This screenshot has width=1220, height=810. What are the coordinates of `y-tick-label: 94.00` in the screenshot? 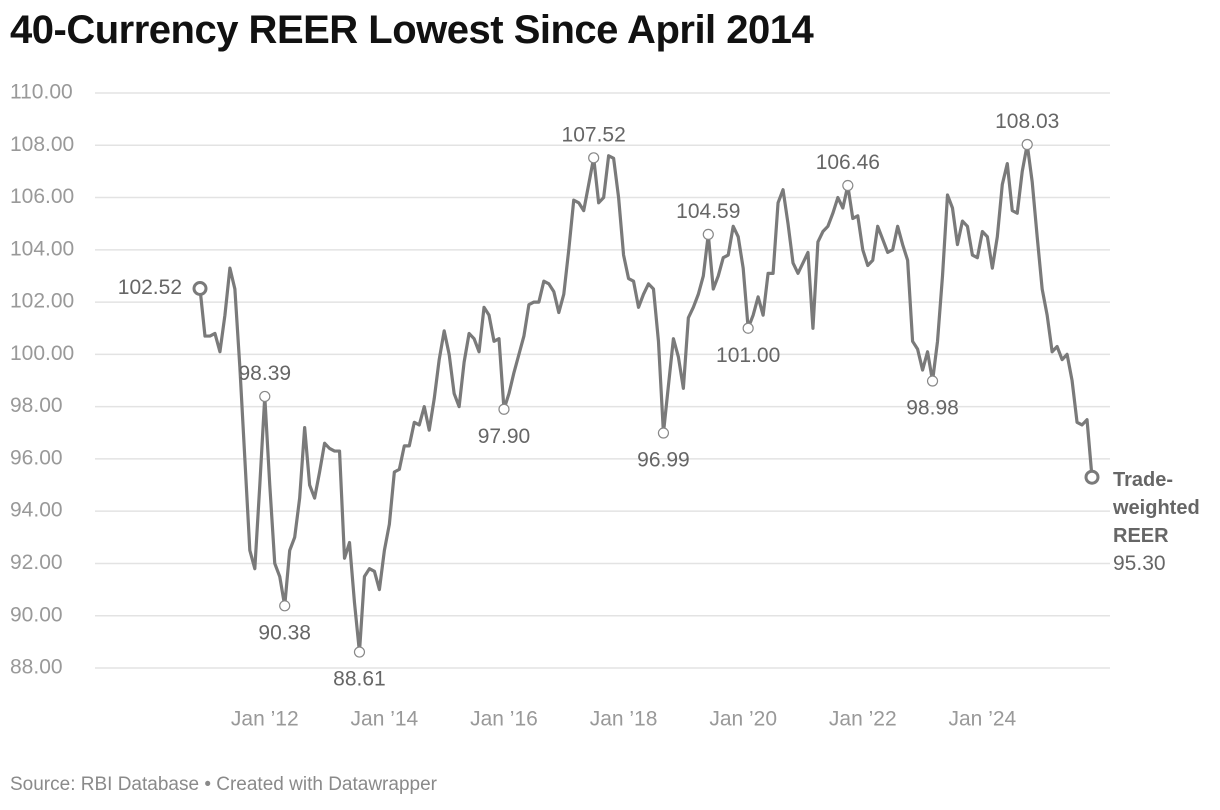 It's located at (36, 510).